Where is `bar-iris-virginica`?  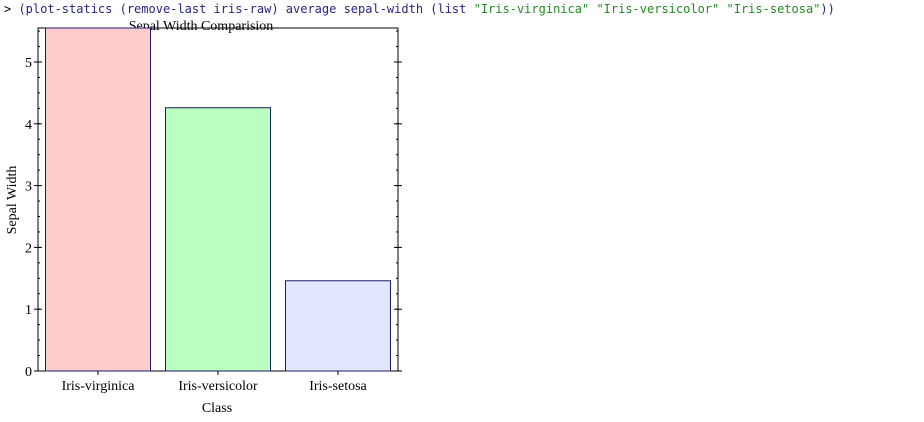 bar-iris-virginica is located at coordinates (98, 199).